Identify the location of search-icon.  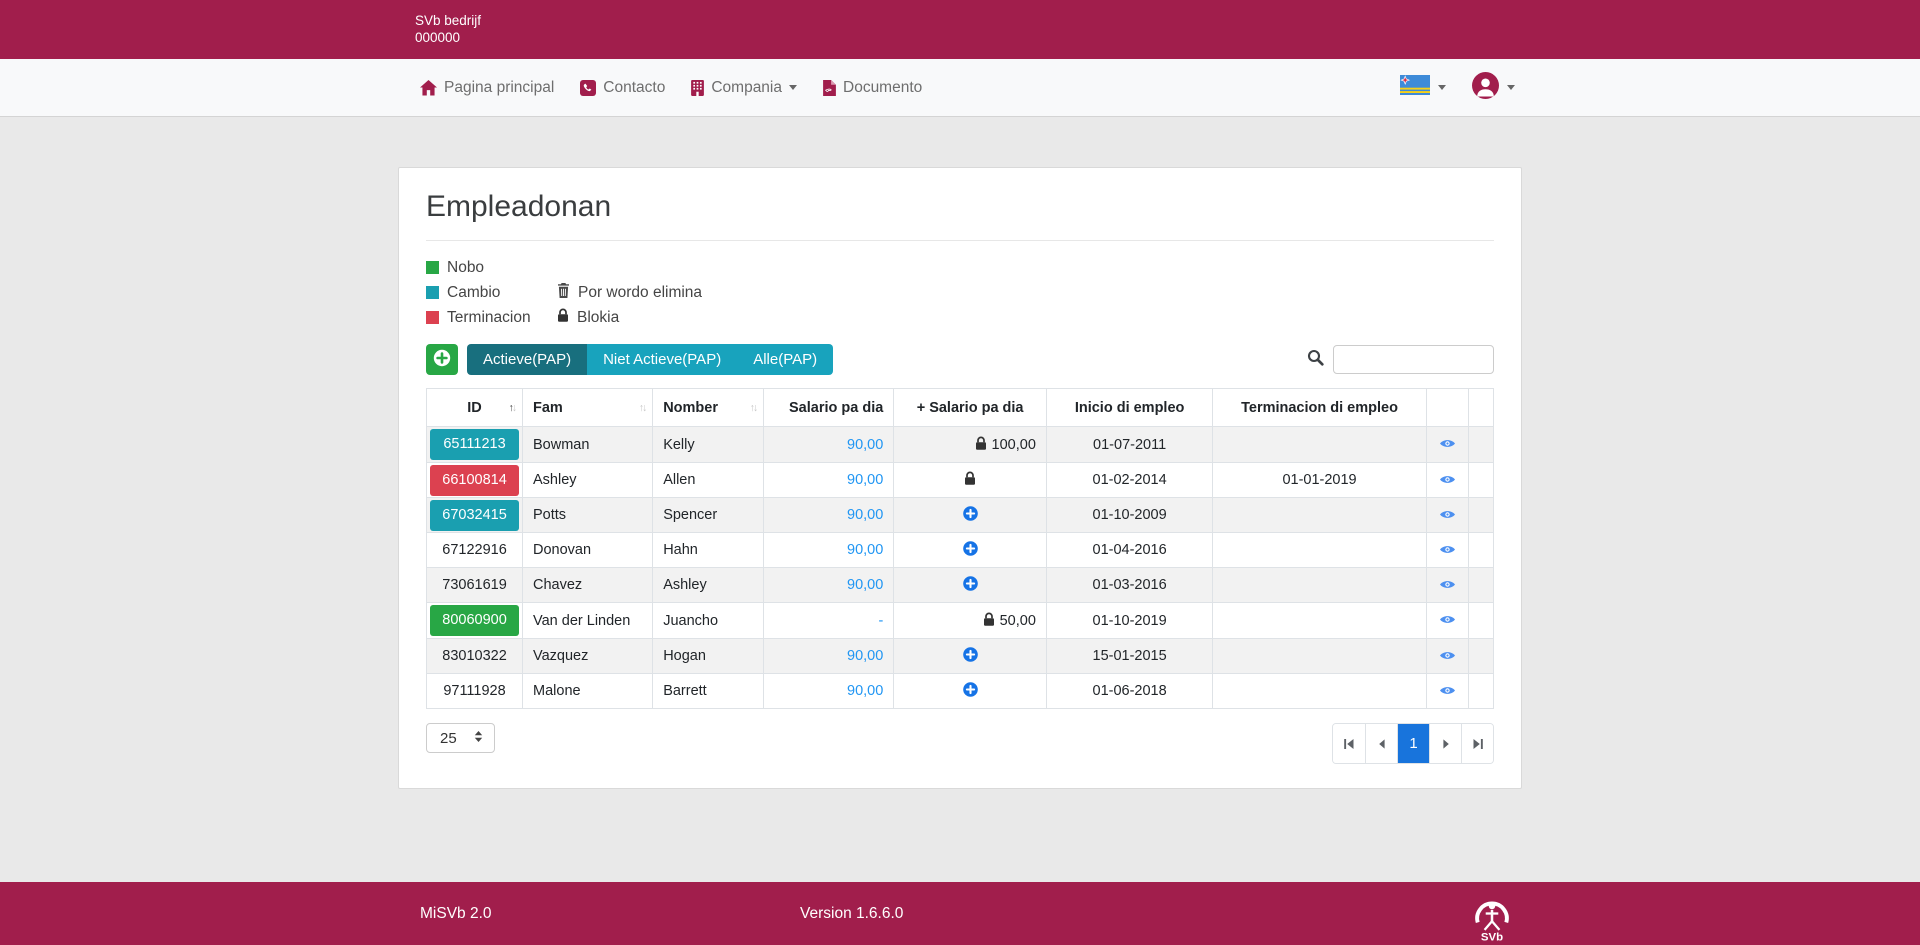
(1315, 360).